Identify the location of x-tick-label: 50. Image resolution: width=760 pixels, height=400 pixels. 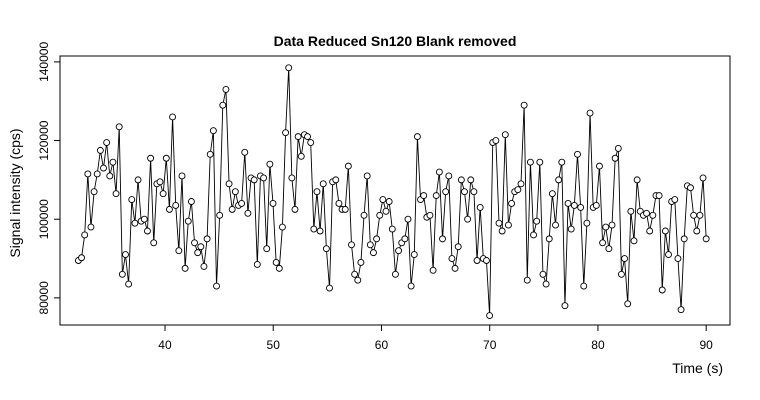
(274, 345).